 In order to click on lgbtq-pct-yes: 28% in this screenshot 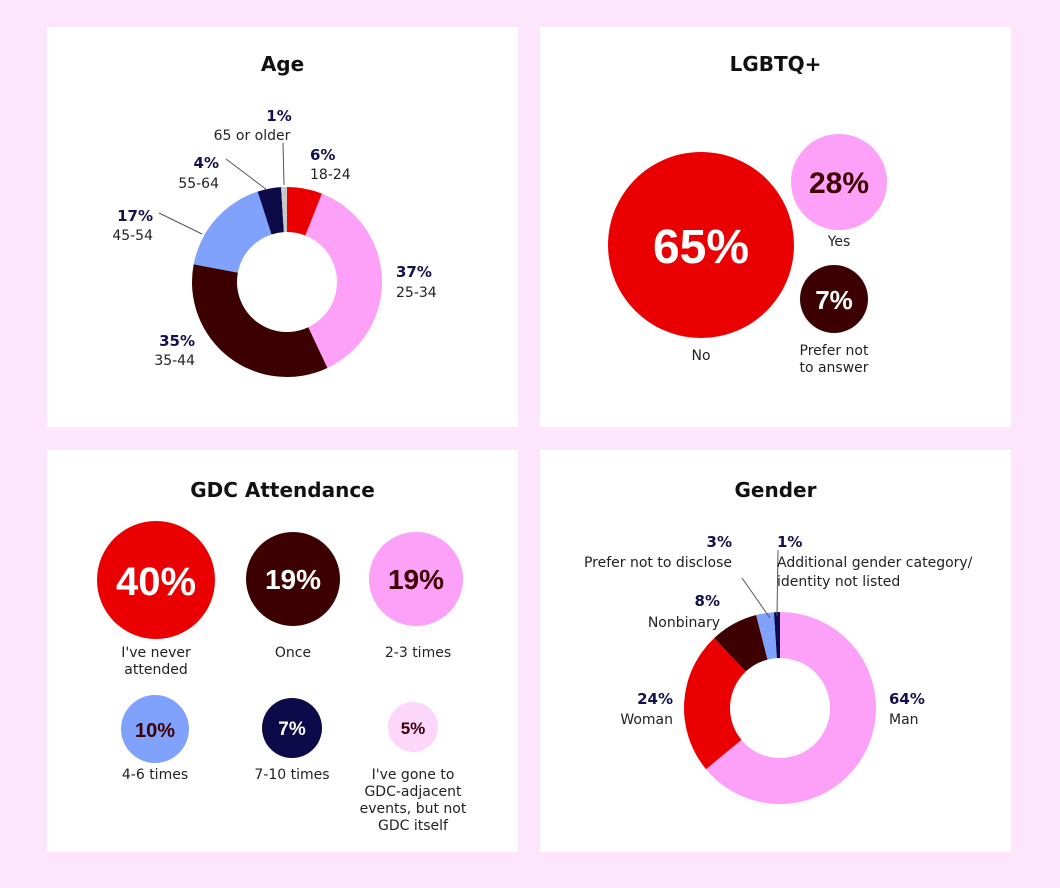, I will do `click(839, 183)`.